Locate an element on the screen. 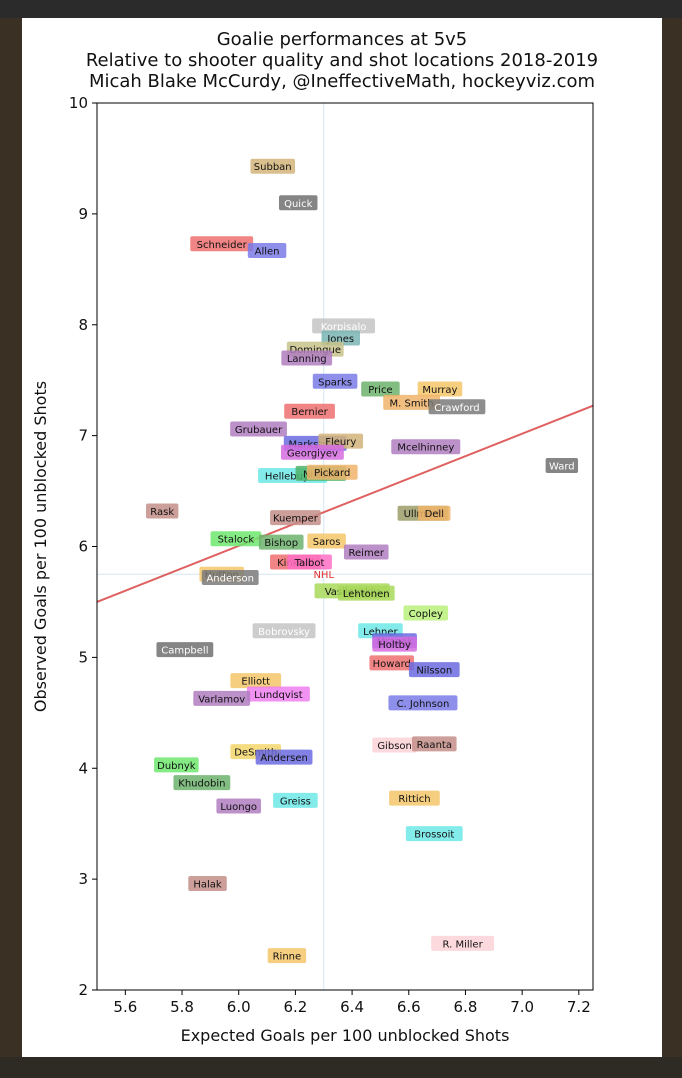 Image resolution: width=682 pixels, height=1078 pixels. data-point-label: Lanning is located at coordinates (307, 359).